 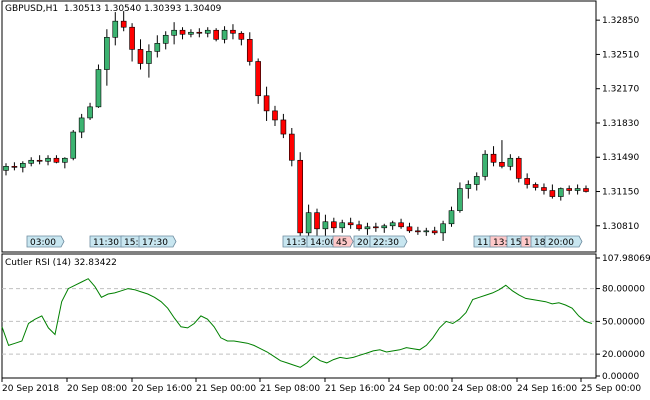 What do you see at coordinates (30, 389) in the screenshot?
I see `time-tick-label: 20 Sep 2018` at bounding box center [30, 389].